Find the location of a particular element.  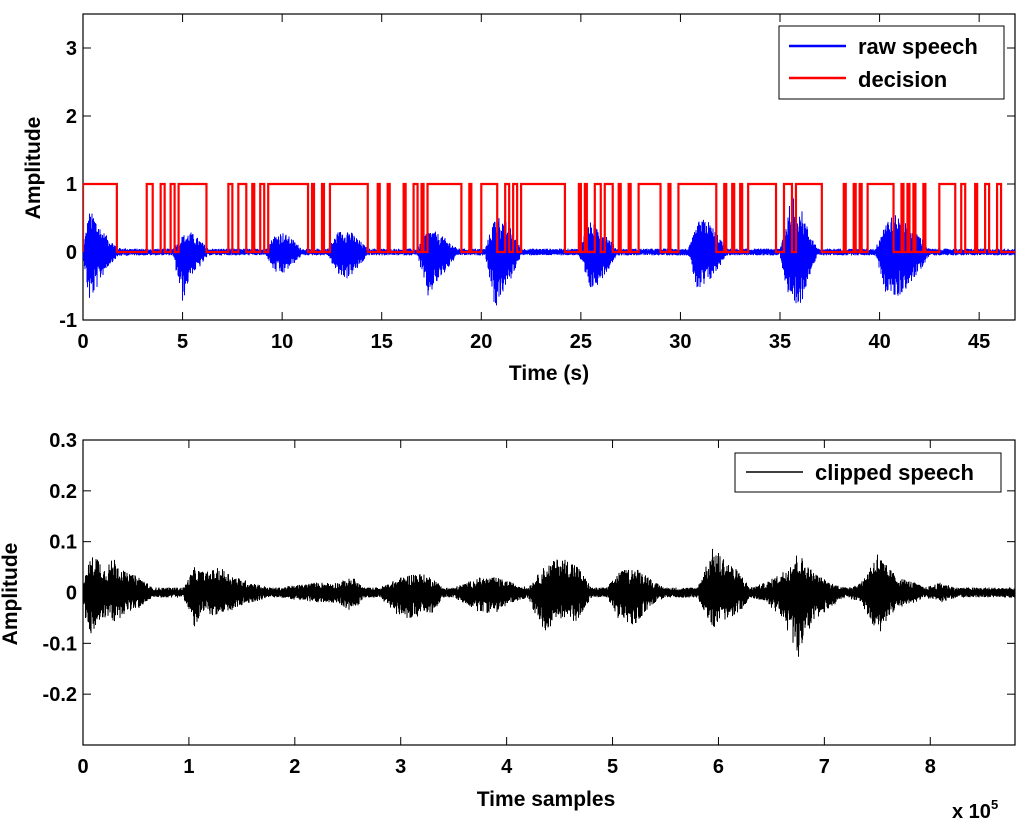

bottom-series-group is located at coordinates (549, 602).